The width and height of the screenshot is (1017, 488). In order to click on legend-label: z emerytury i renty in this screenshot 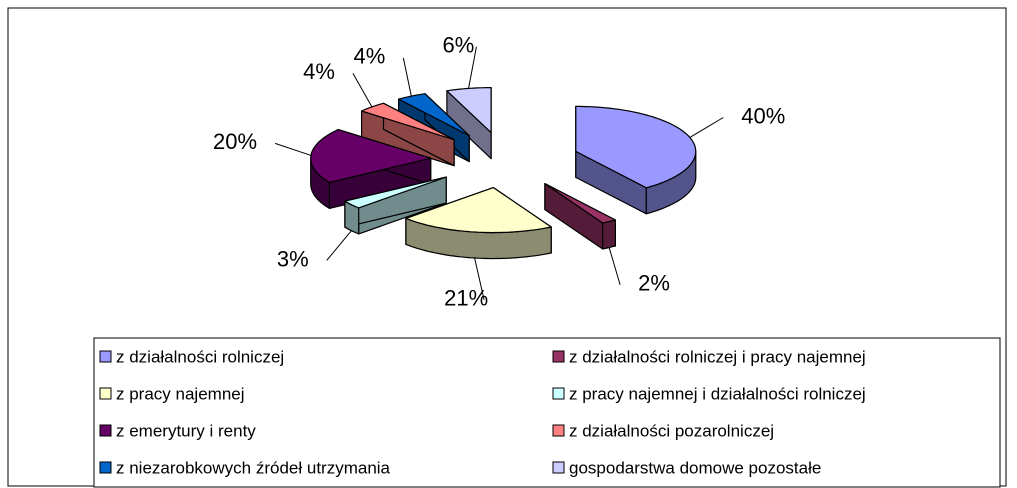, I will do `click(186, 430)`.